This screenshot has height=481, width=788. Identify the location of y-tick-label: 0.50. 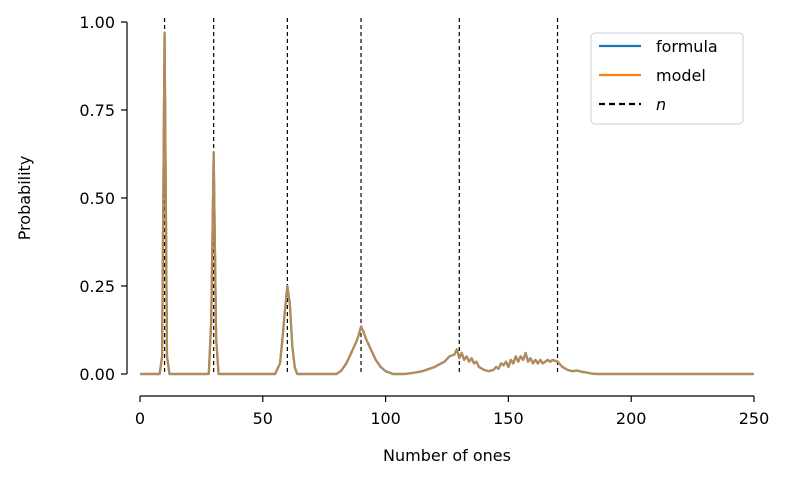
(97, 198).